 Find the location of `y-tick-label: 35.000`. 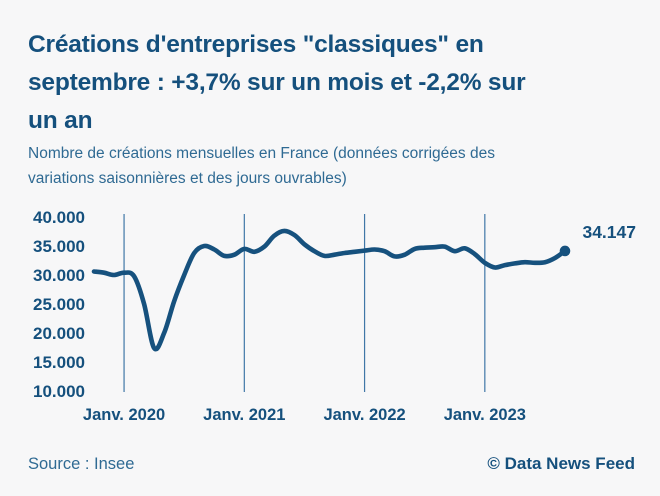

y-tick-label: 35.000 is located at coordinates (59, 246).